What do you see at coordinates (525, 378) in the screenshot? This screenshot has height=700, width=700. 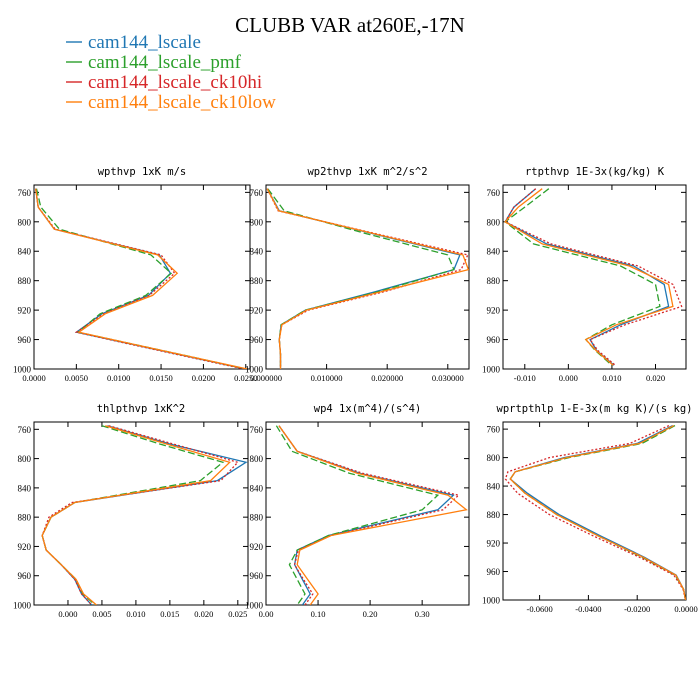 I see `x-tick-label: -0.010` at bounding box center [525, 378].